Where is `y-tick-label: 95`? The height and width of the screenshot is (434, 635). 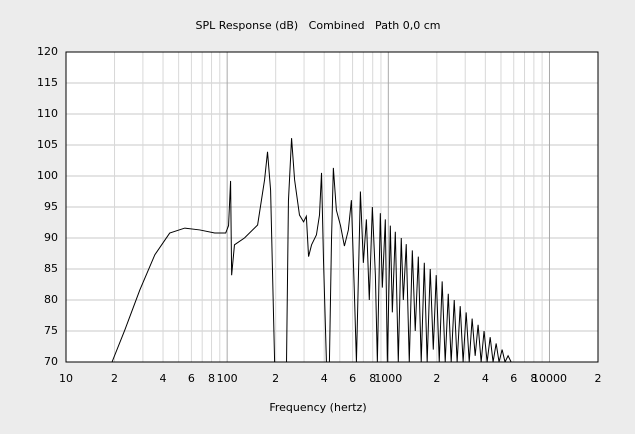
y-tick-label: 95 is located at coordinates (51, 206).